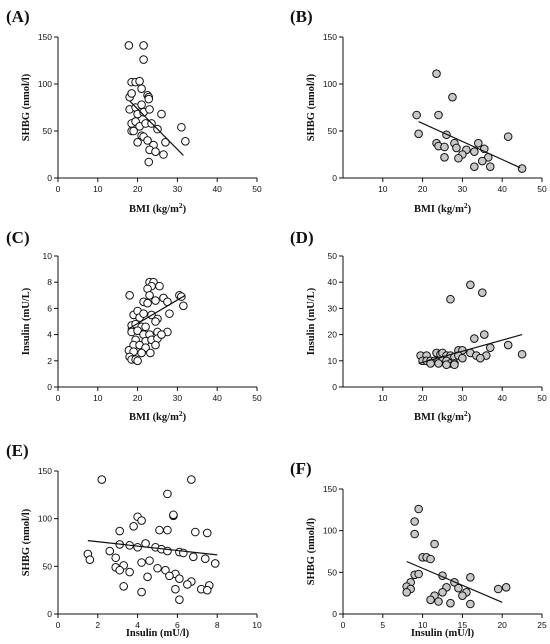 The width and height of the screenshot is (550, 644). I want to click on panel-label: (F), so click(301, 468).